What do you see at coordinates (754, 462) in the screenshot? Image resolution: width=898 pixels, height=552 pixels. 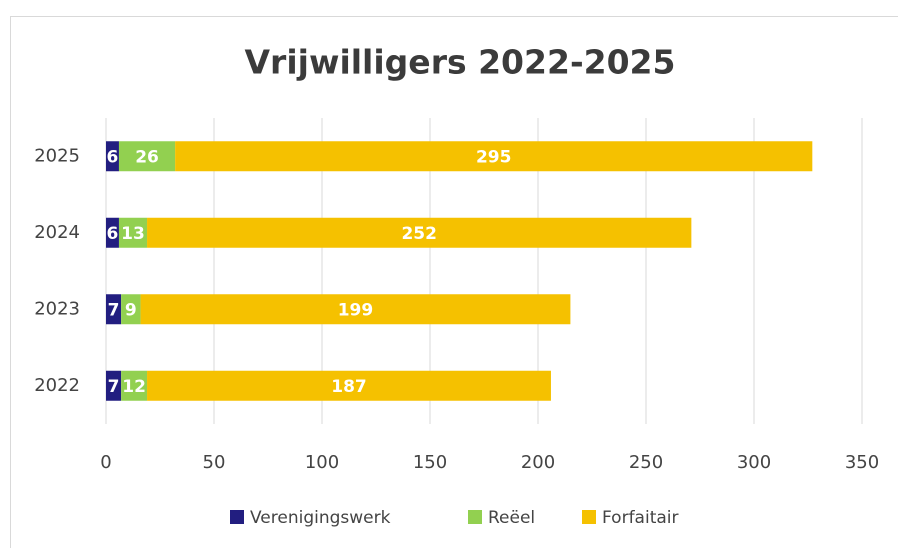 I see `x-tick-label: 300` at bounding box center [754, 462].